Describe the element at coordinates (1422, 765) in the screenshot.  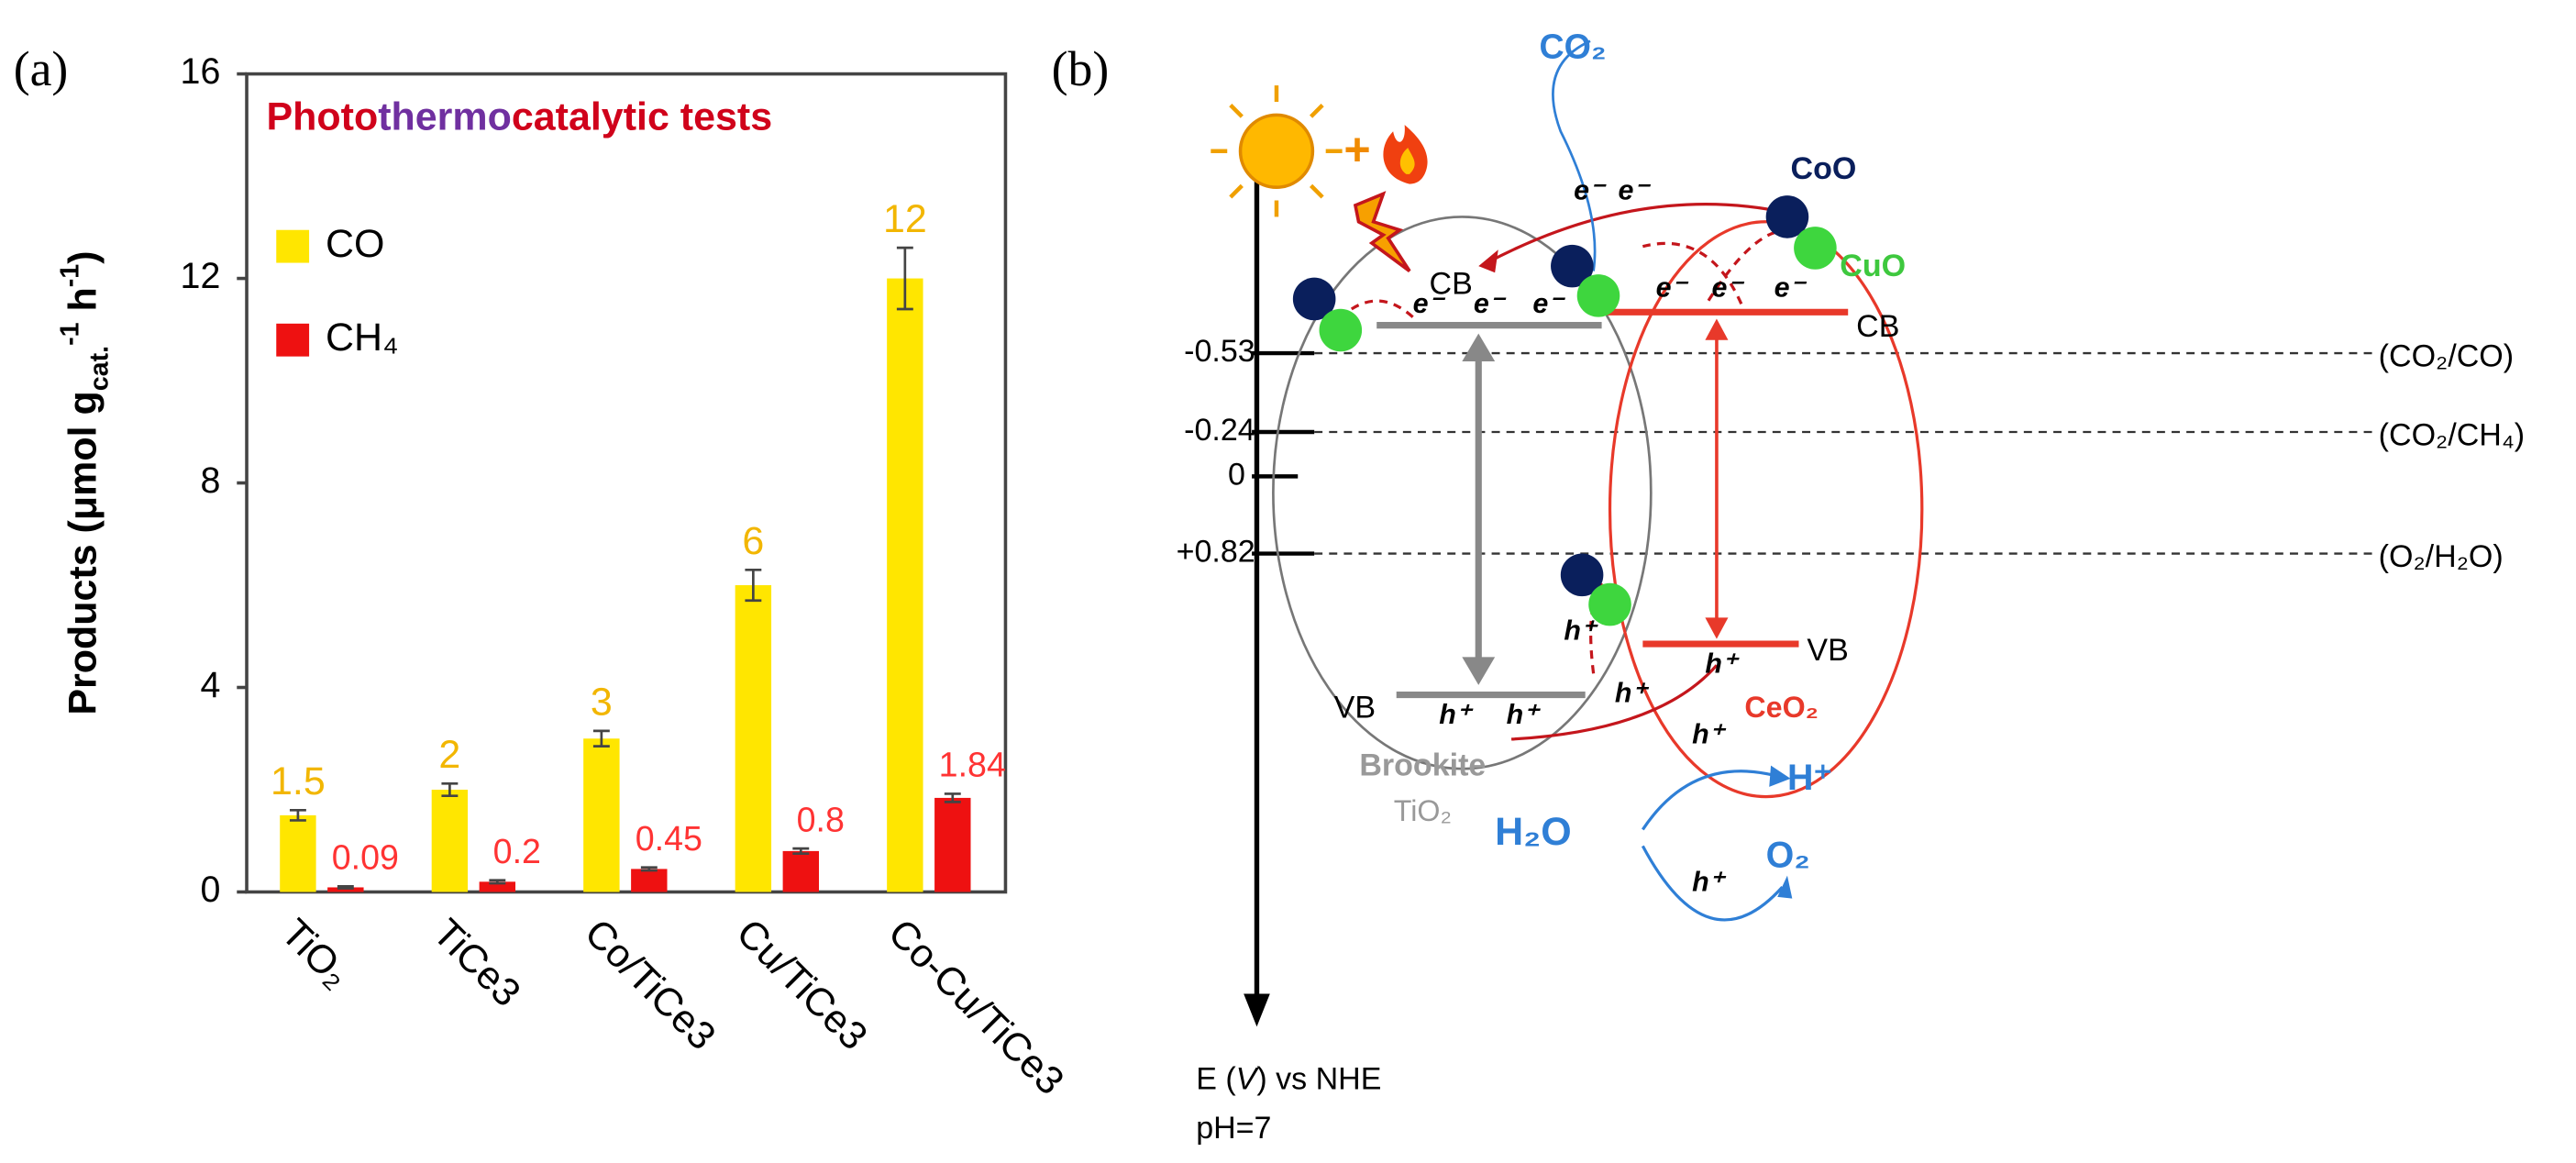
I see `tio2-name: Brookite` at that location.